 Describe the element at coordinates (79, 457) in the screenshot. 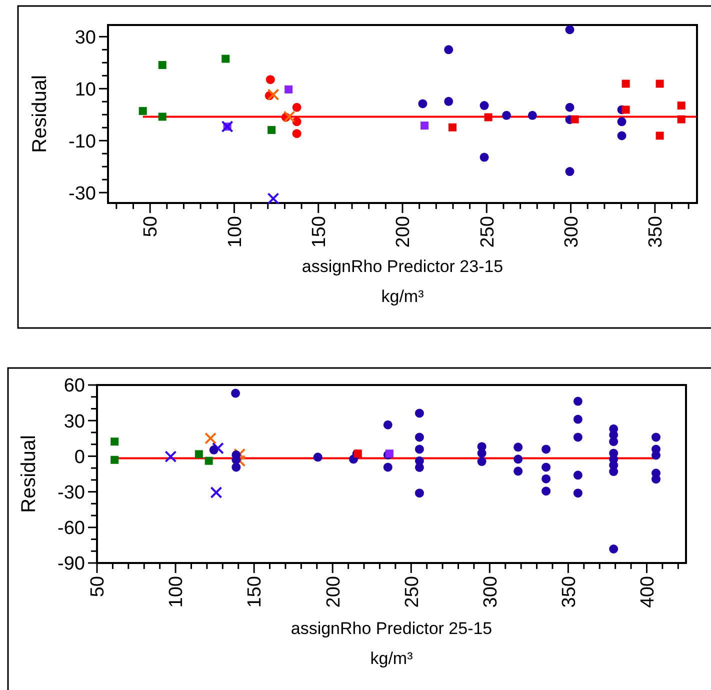

I see `y-tick-label: 0` at that location.